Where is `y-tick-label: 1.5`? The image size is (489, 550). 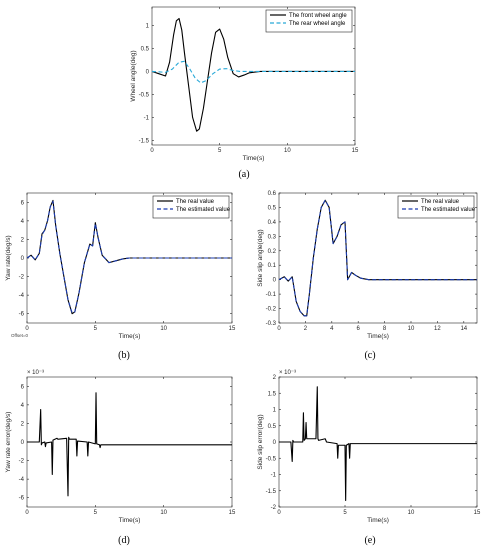
y-tick-label: 1.5 is located at coordinates (272, 394).